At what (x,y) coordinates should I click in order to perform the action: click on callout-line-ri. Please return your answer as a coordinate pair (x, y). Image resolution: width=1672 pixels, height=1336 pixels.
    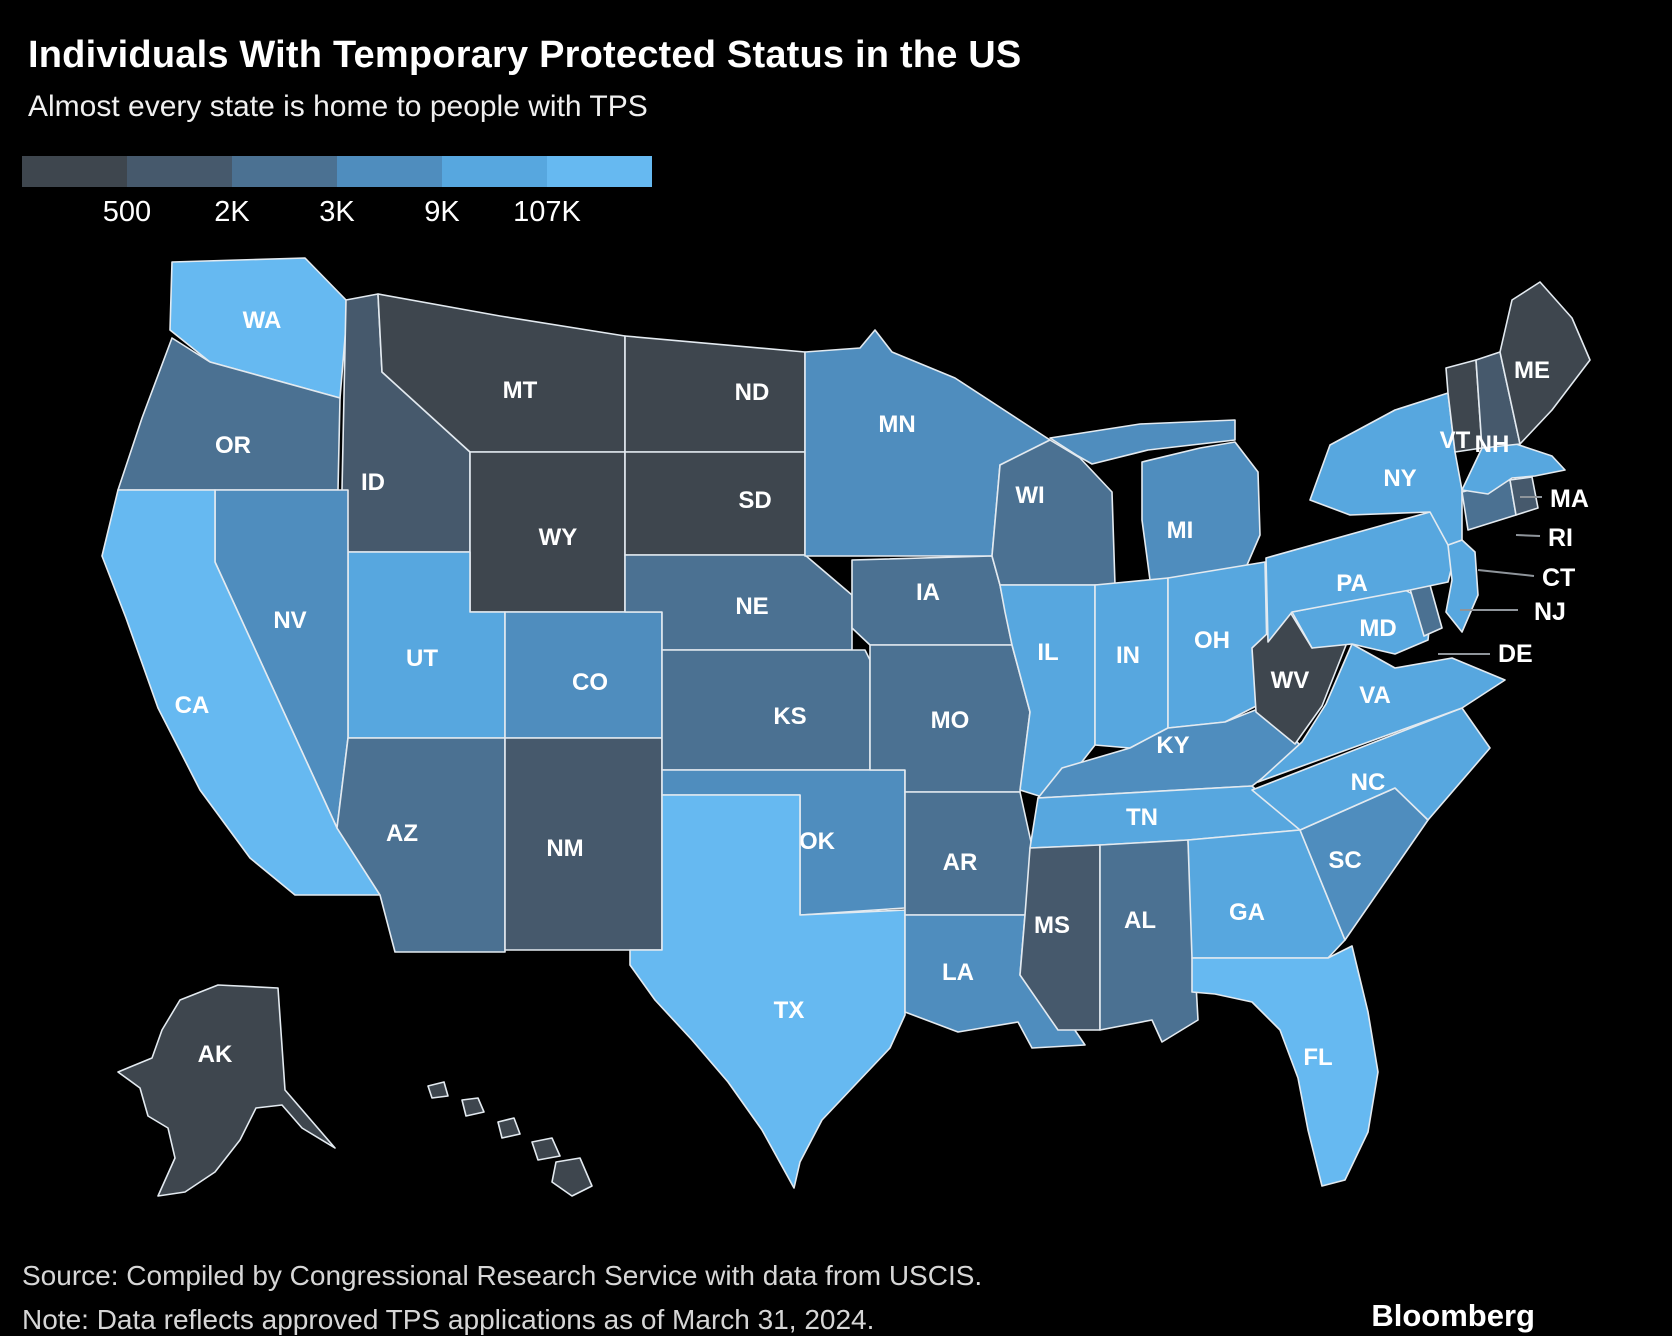
    Looking at the image, I should click on (1528, 535).